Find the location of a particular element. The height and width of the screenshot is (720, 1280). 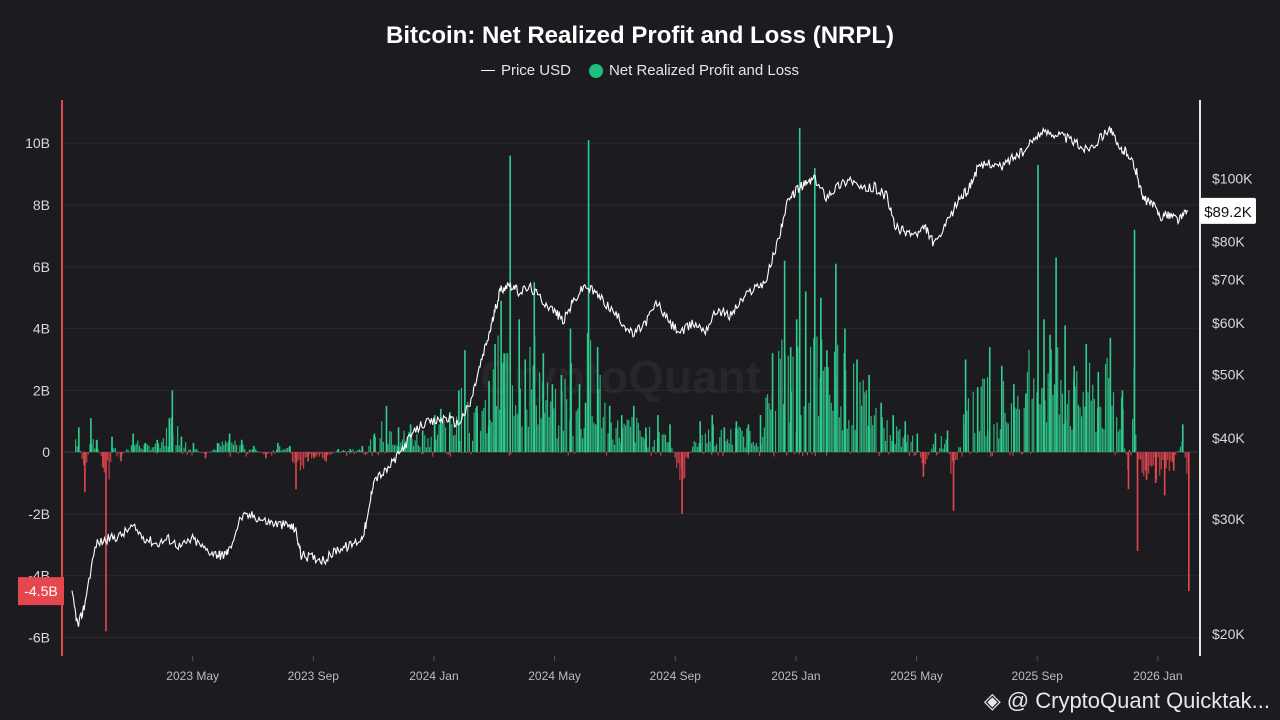

legend-item-price: Price USD is located at coordinates (525, 70).